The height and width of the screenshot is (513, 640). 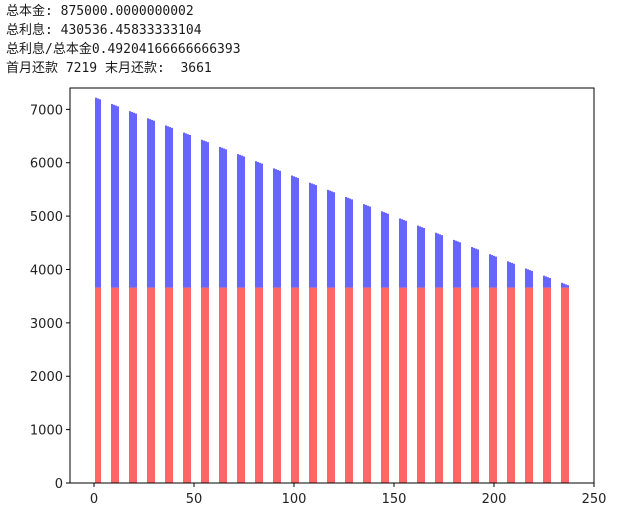 I want to click on total-principal-text: 总本金: 875000.0000000002, so click(x=100, y=11).